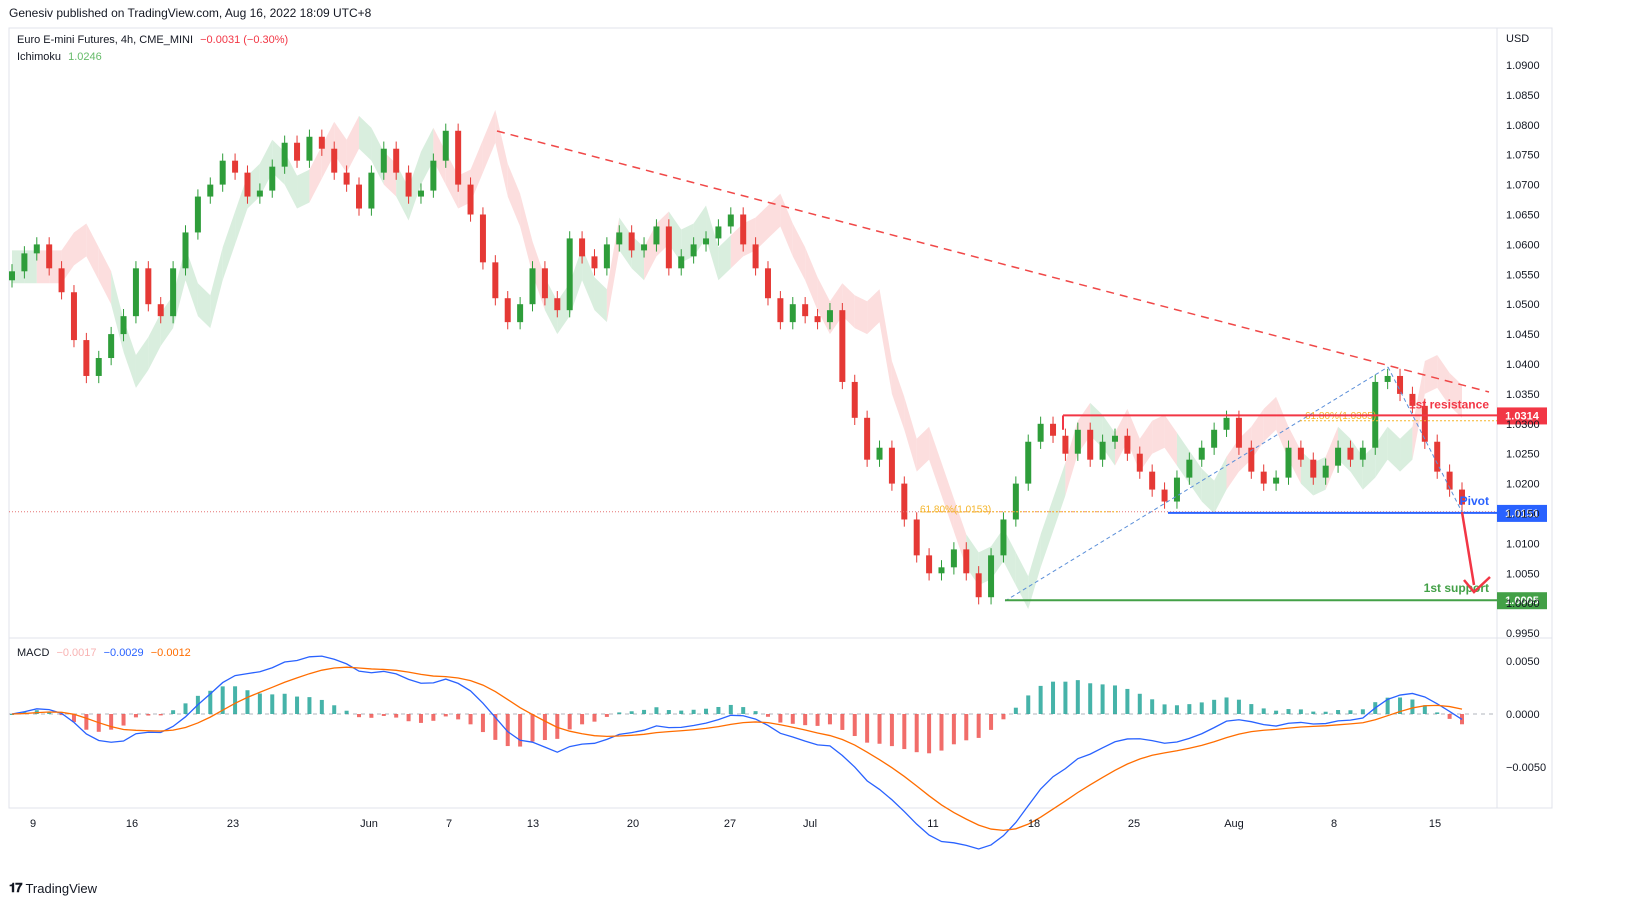 The image size is (1632, 906). What do you see at coordinates (810, 824) in the screenshot?
I see `time-tick-label: Jul` at bounding box center [810, 824].